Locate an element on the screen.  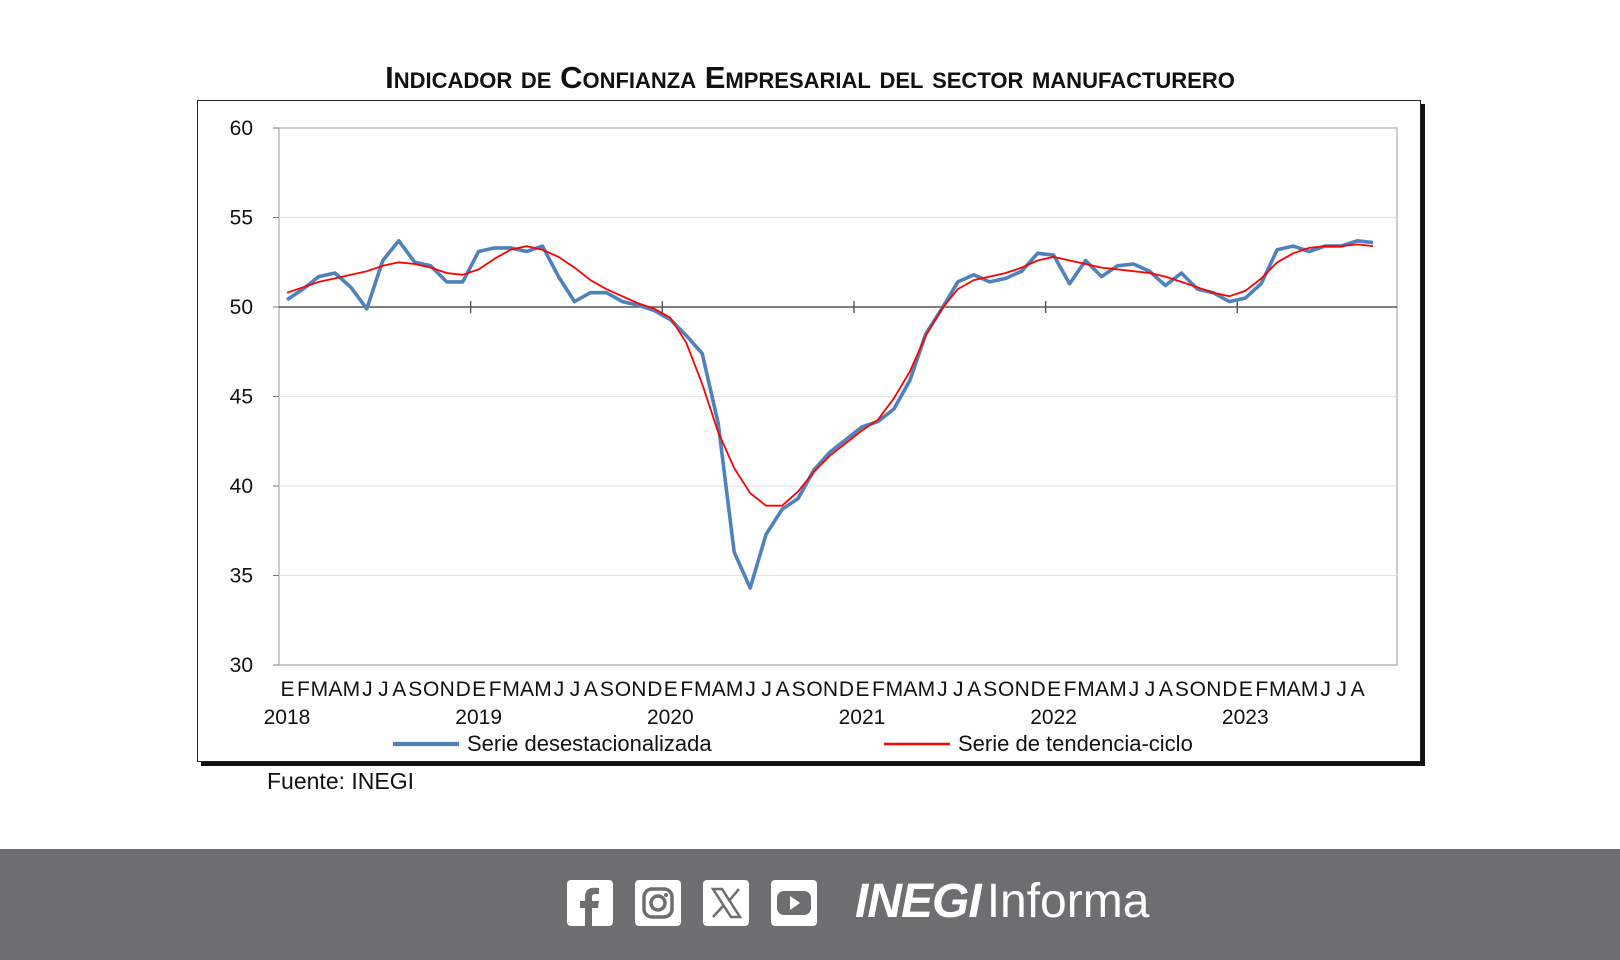
legend-label: Serie desestacionalizada is located at coordinates (589, 743).